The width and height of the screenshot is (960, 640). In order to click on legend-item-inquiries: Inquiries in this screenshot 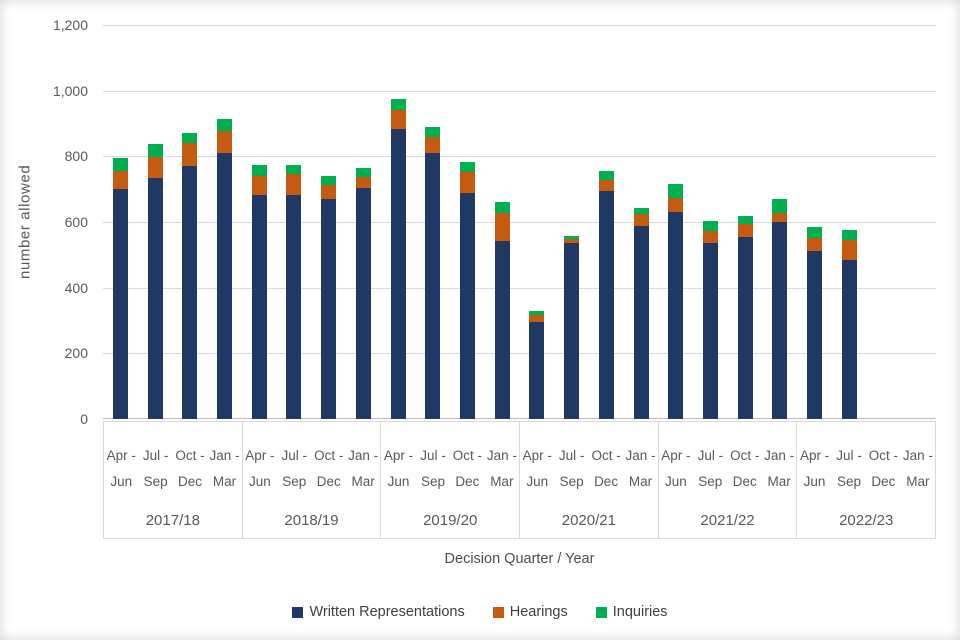, I will do `click(631, 612)`.